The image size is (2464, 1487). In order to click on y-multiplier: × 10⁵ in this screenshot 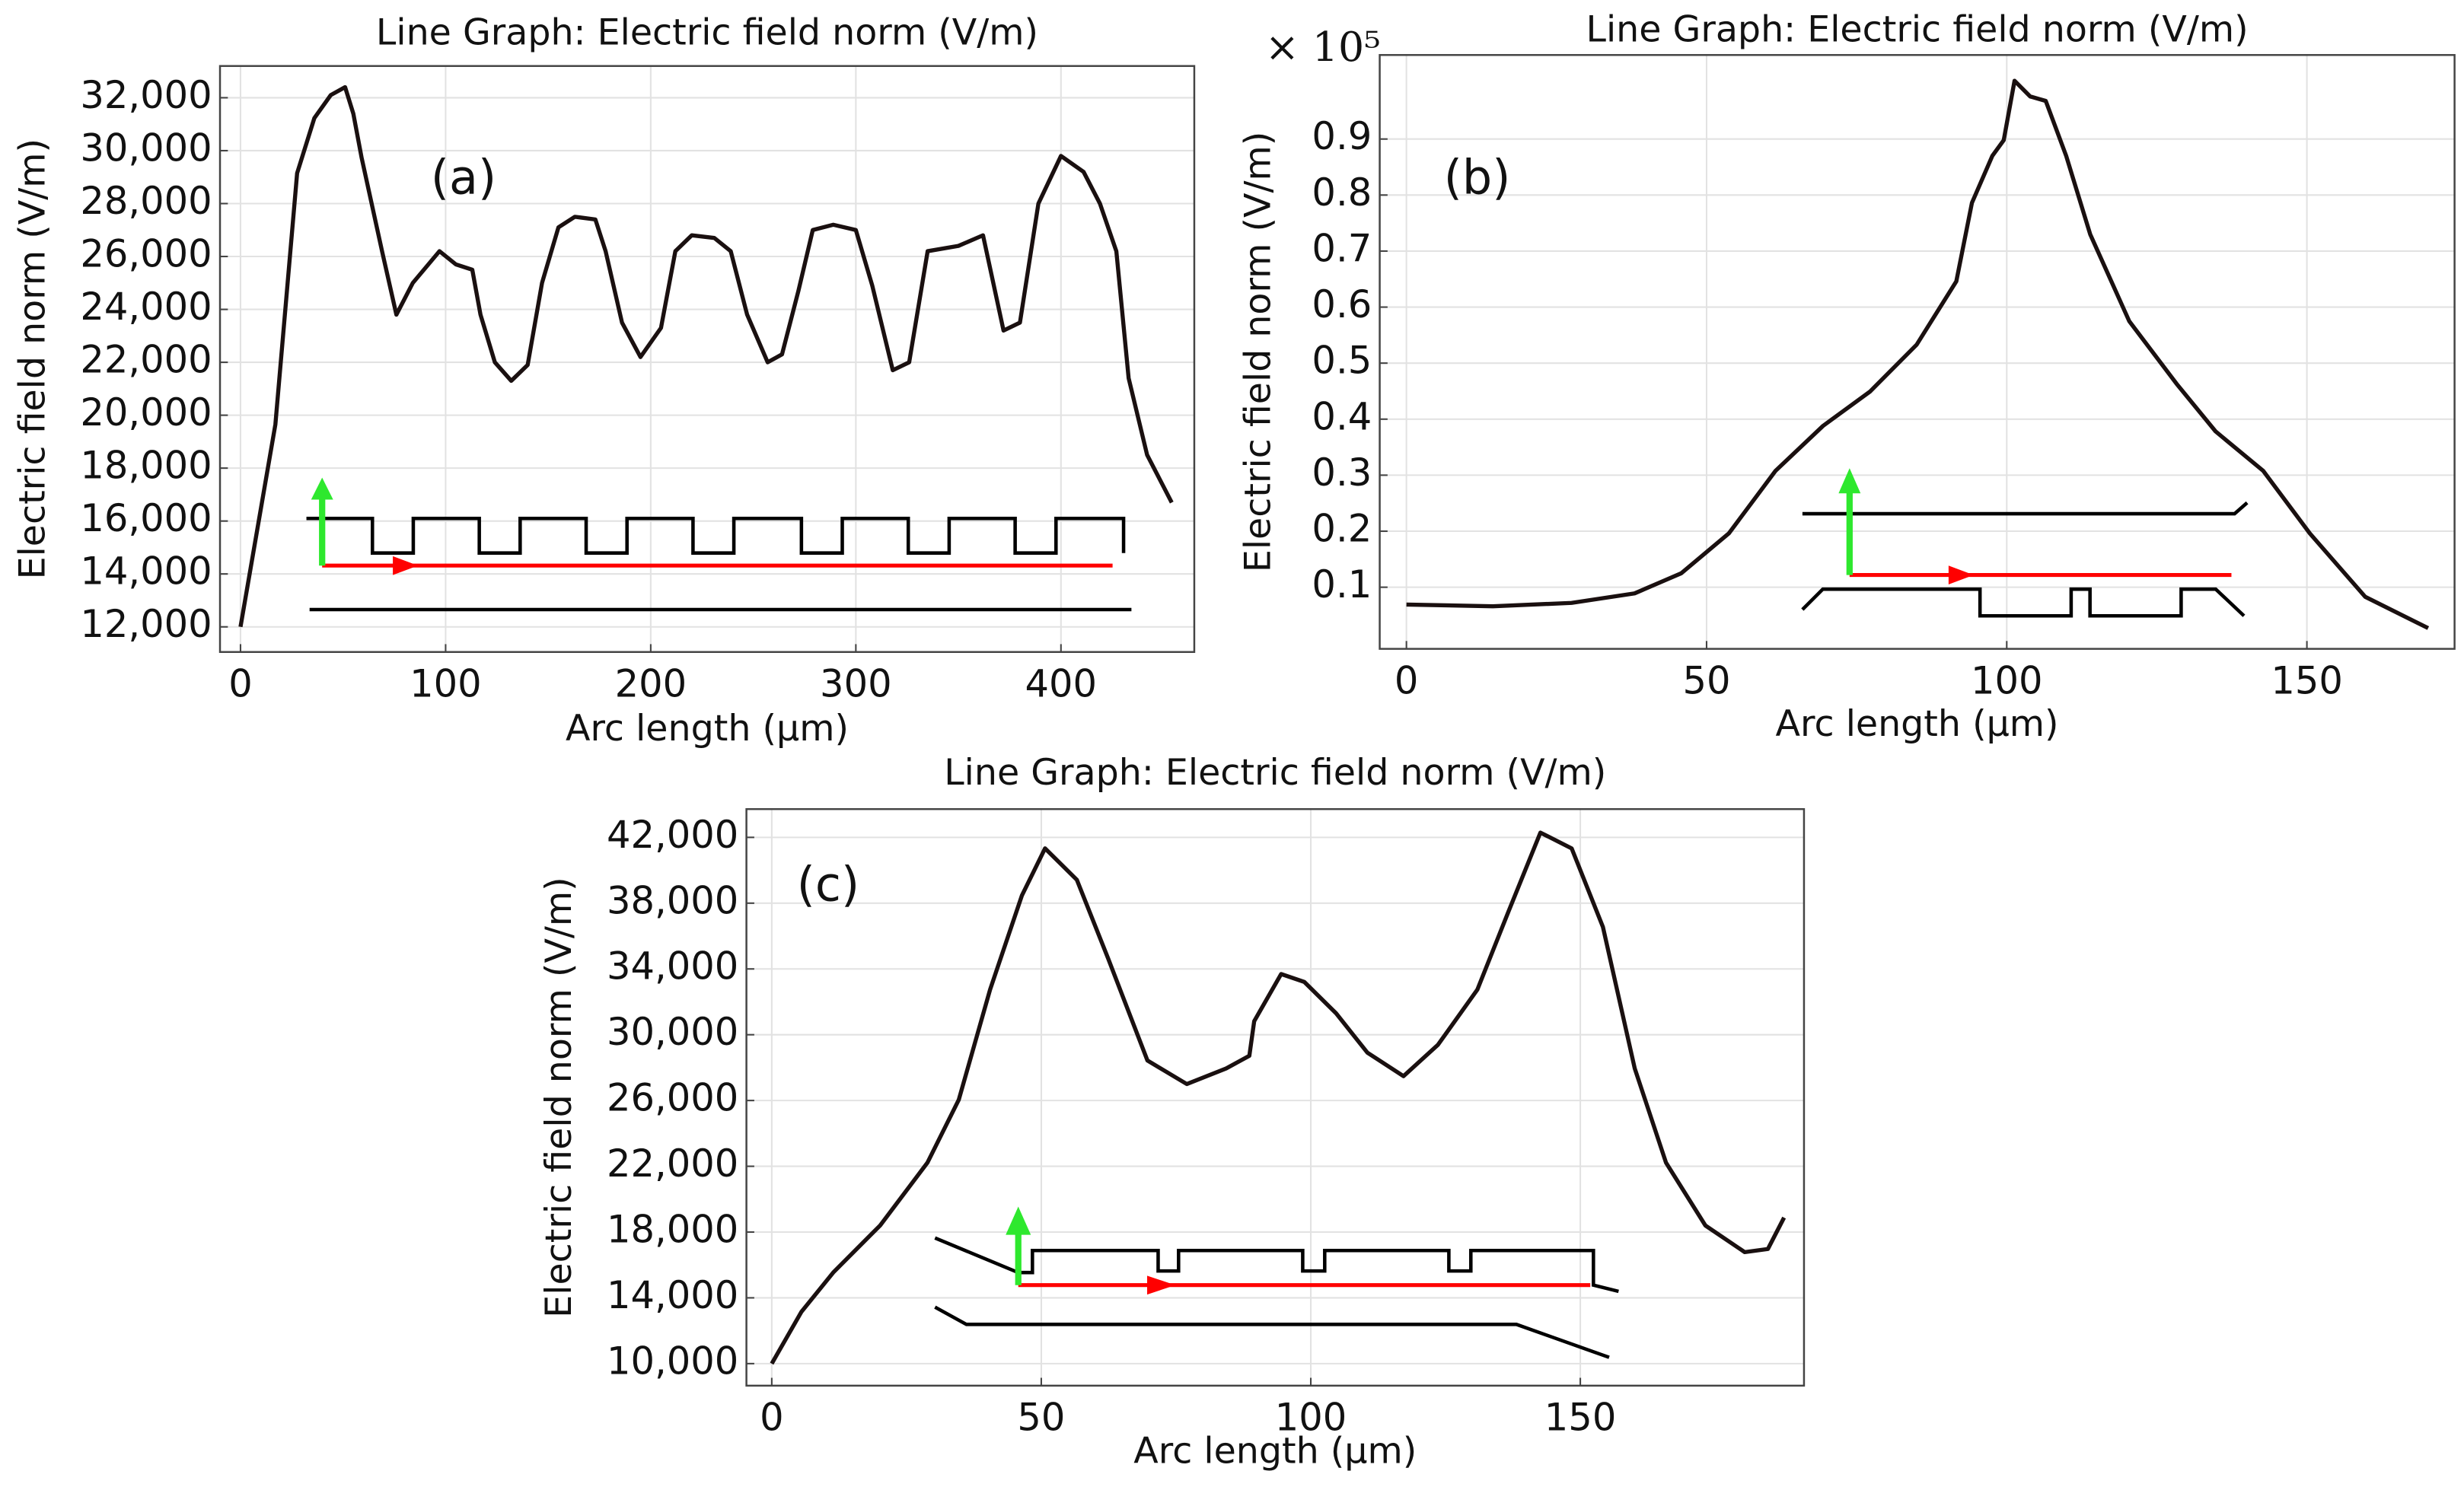, I will do `click(1323, 47)`.